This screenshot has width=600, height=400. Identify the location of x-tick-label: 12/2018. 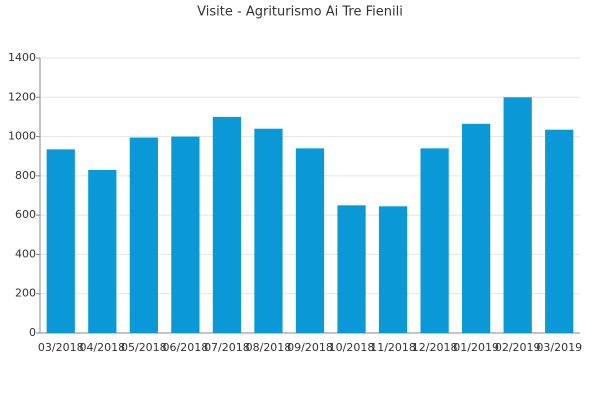
(435, 347).